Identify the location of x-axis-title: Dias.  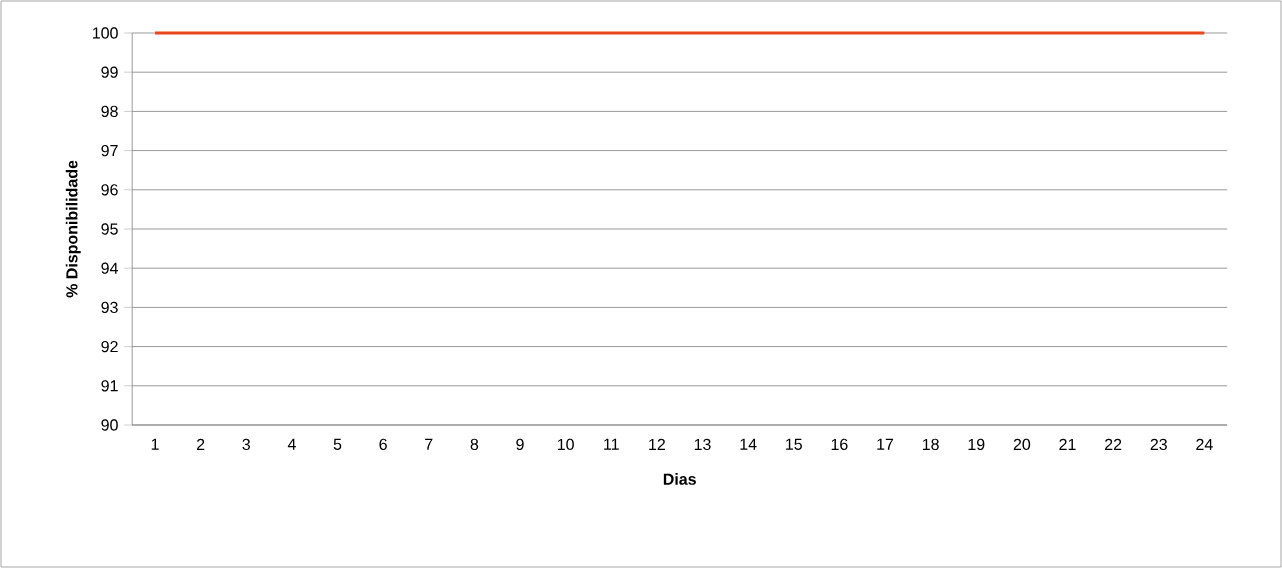
(679, 479).